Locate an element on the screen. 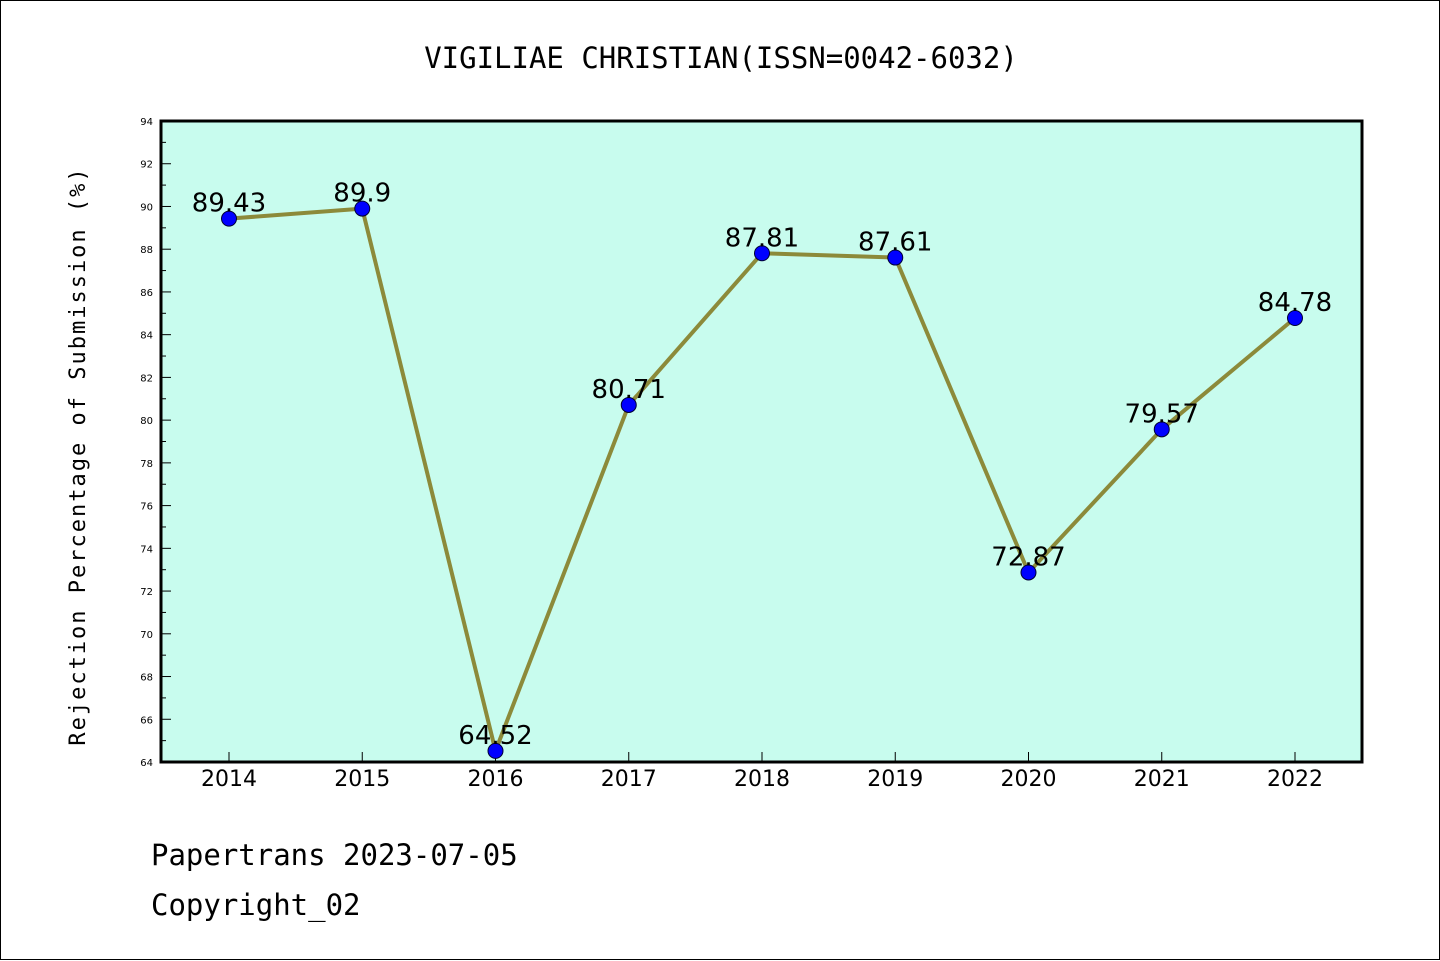 The height and width of the screenshot is (961, 1440). data-label: 84.78 is located at coordinates (1295, 303).